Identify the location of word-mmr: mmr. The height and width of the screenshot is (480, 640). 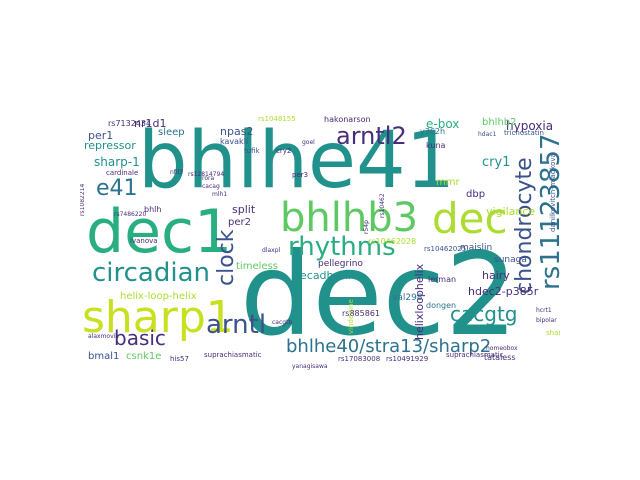
(448, 182).